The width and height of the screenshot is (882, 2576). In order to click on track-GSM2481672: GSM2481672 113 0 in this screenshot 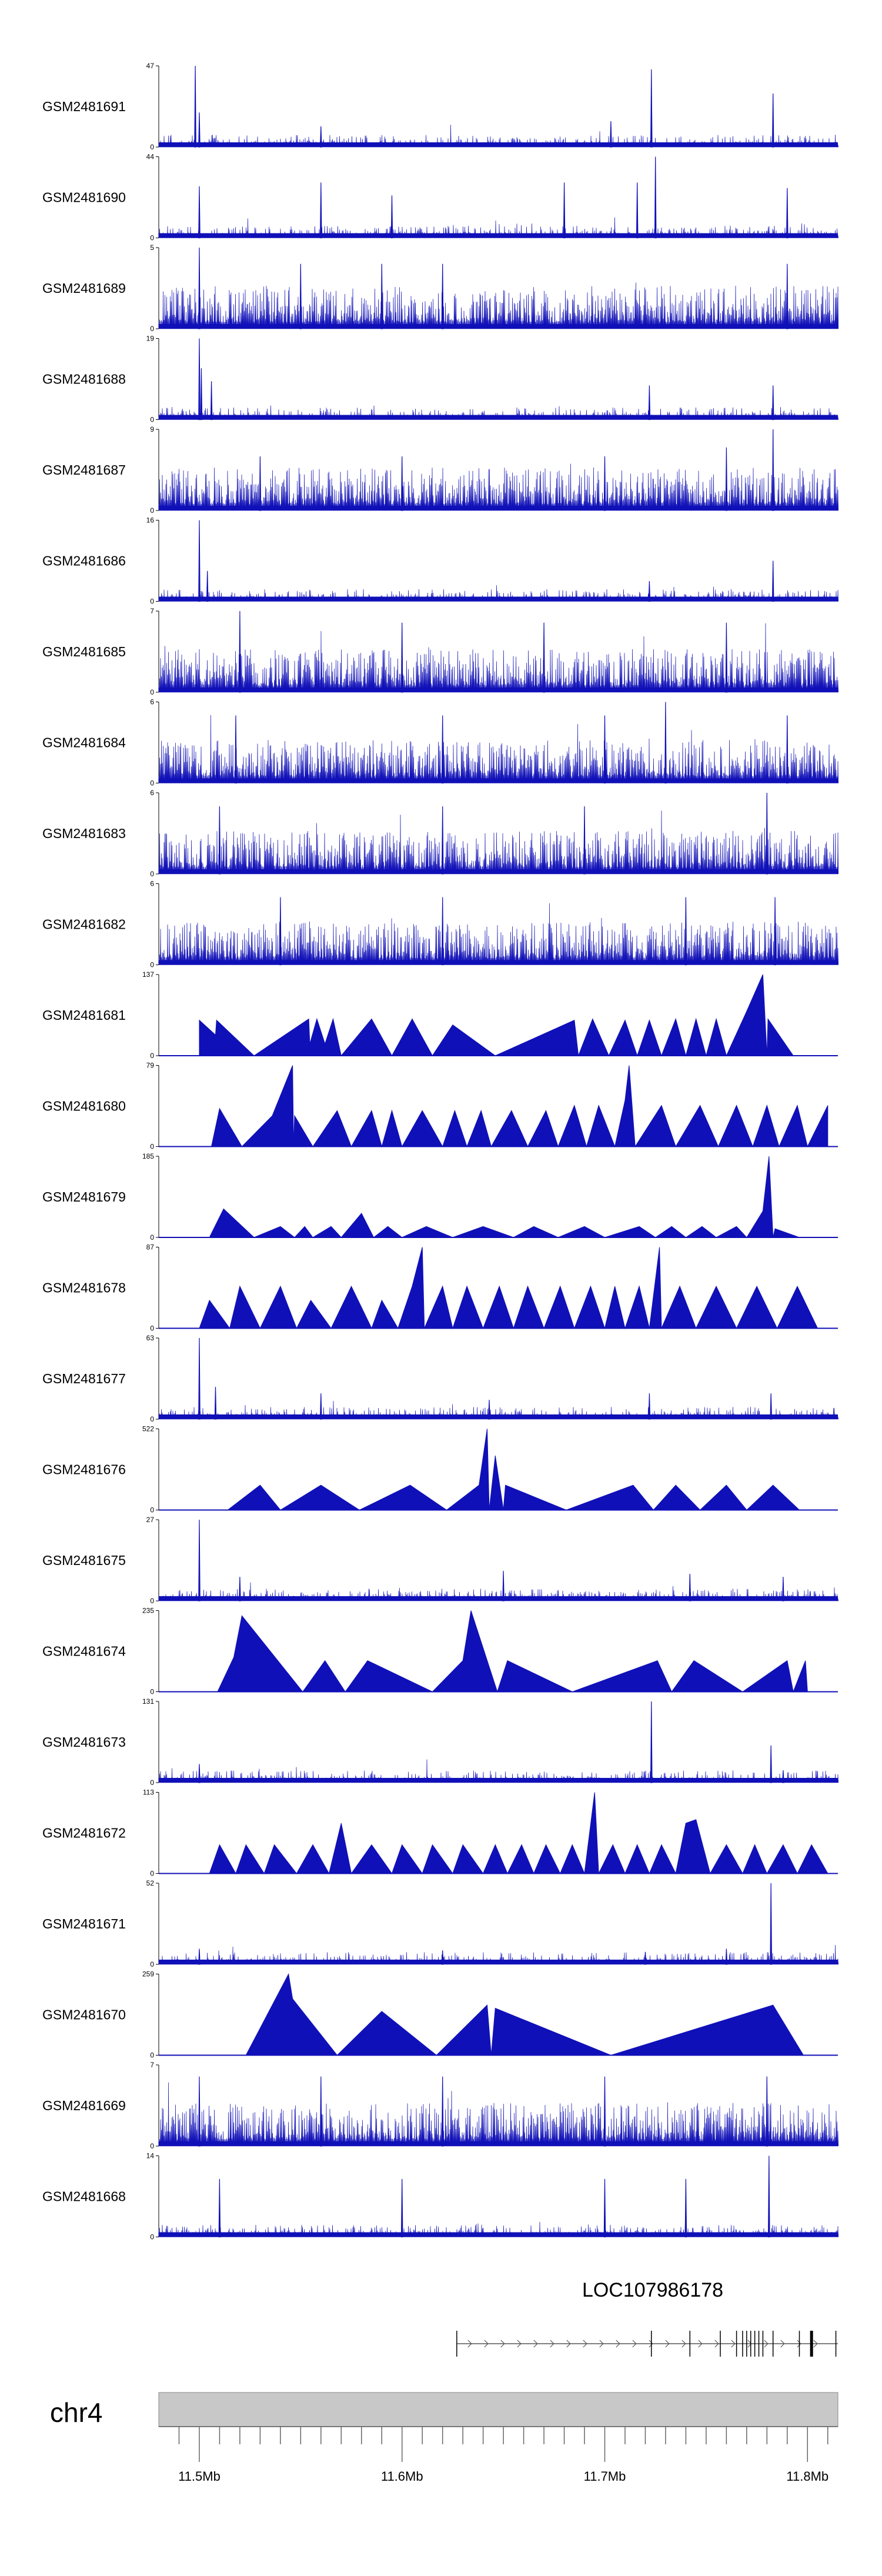, I will do `click(440, 1833)`.